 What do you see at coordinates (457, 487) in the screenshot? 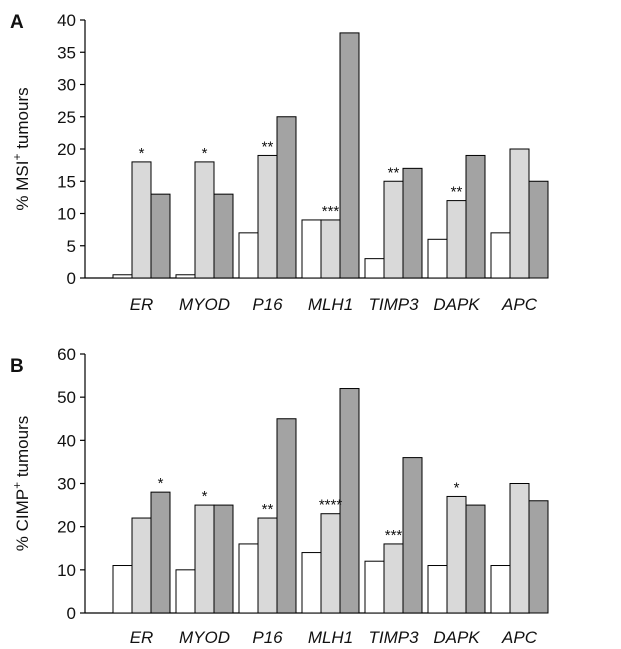
I see `significance-dapk: *` at bounding box center [457, 487].